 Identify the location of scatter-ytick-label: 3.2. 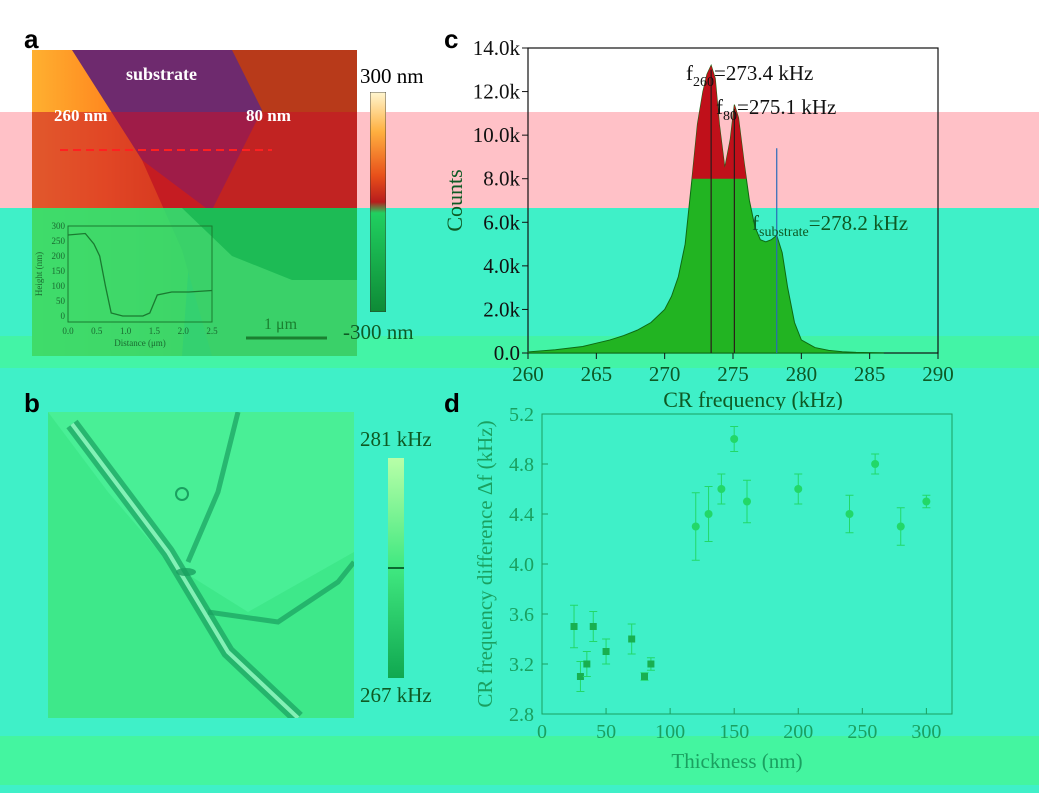
(521, 665).